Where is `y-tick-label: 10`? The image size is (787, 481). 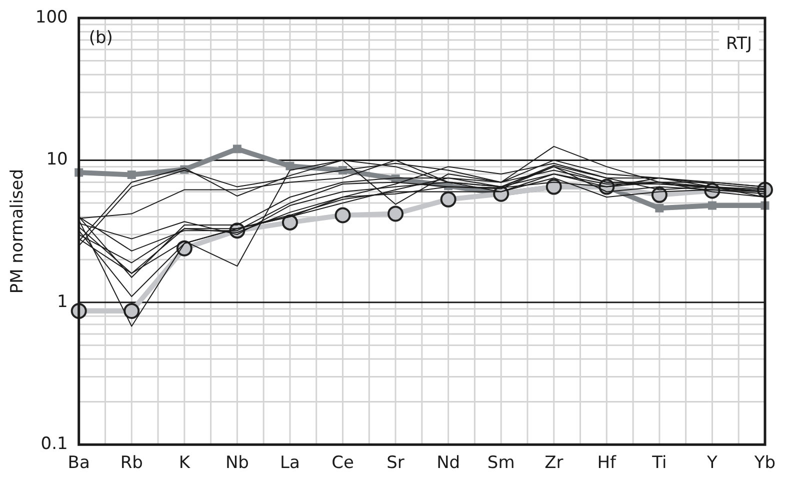 y-tick-label: 10 is located at coordinates (57, 160).